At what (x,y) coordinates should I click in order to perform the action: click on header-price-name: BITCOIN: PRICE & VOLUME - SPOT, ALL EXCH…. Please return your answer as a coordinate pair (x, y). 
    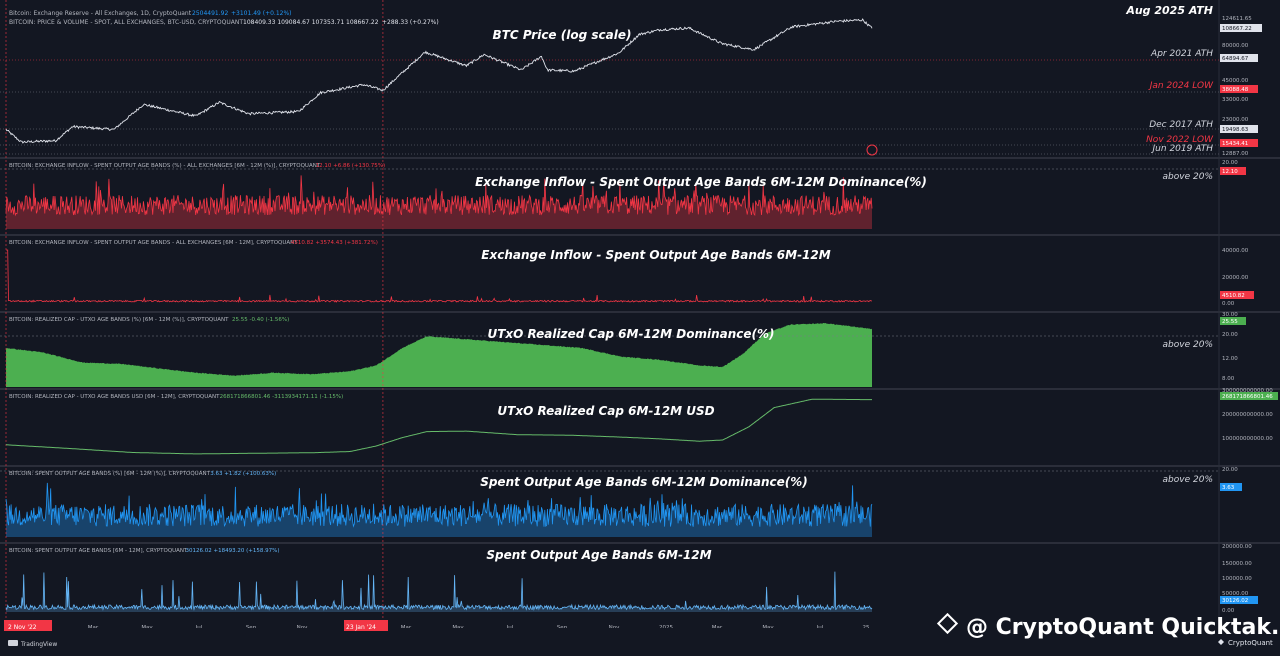
    Looking at the image, I should click on (126, 22).